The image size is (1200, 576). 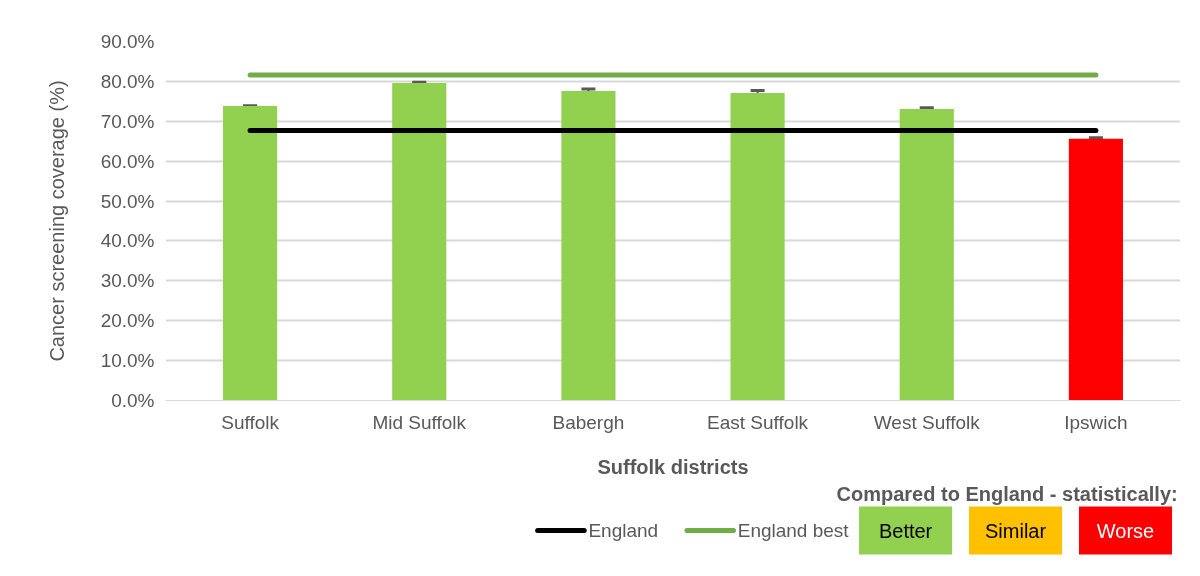 I want to click on x-tick-label: Mid Suffolk, so click(x=419, y=422).